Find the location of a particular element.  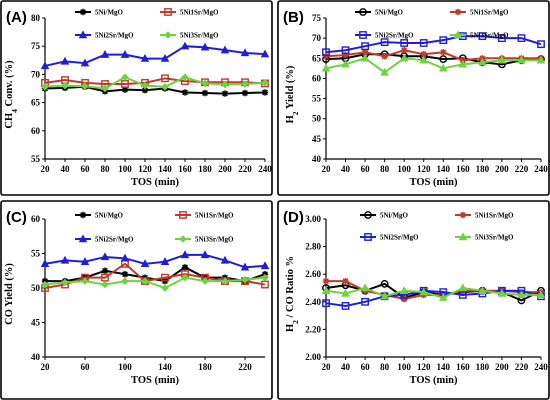

y-axis-label: CO Yield (%) is located at coordinates (9, 294).